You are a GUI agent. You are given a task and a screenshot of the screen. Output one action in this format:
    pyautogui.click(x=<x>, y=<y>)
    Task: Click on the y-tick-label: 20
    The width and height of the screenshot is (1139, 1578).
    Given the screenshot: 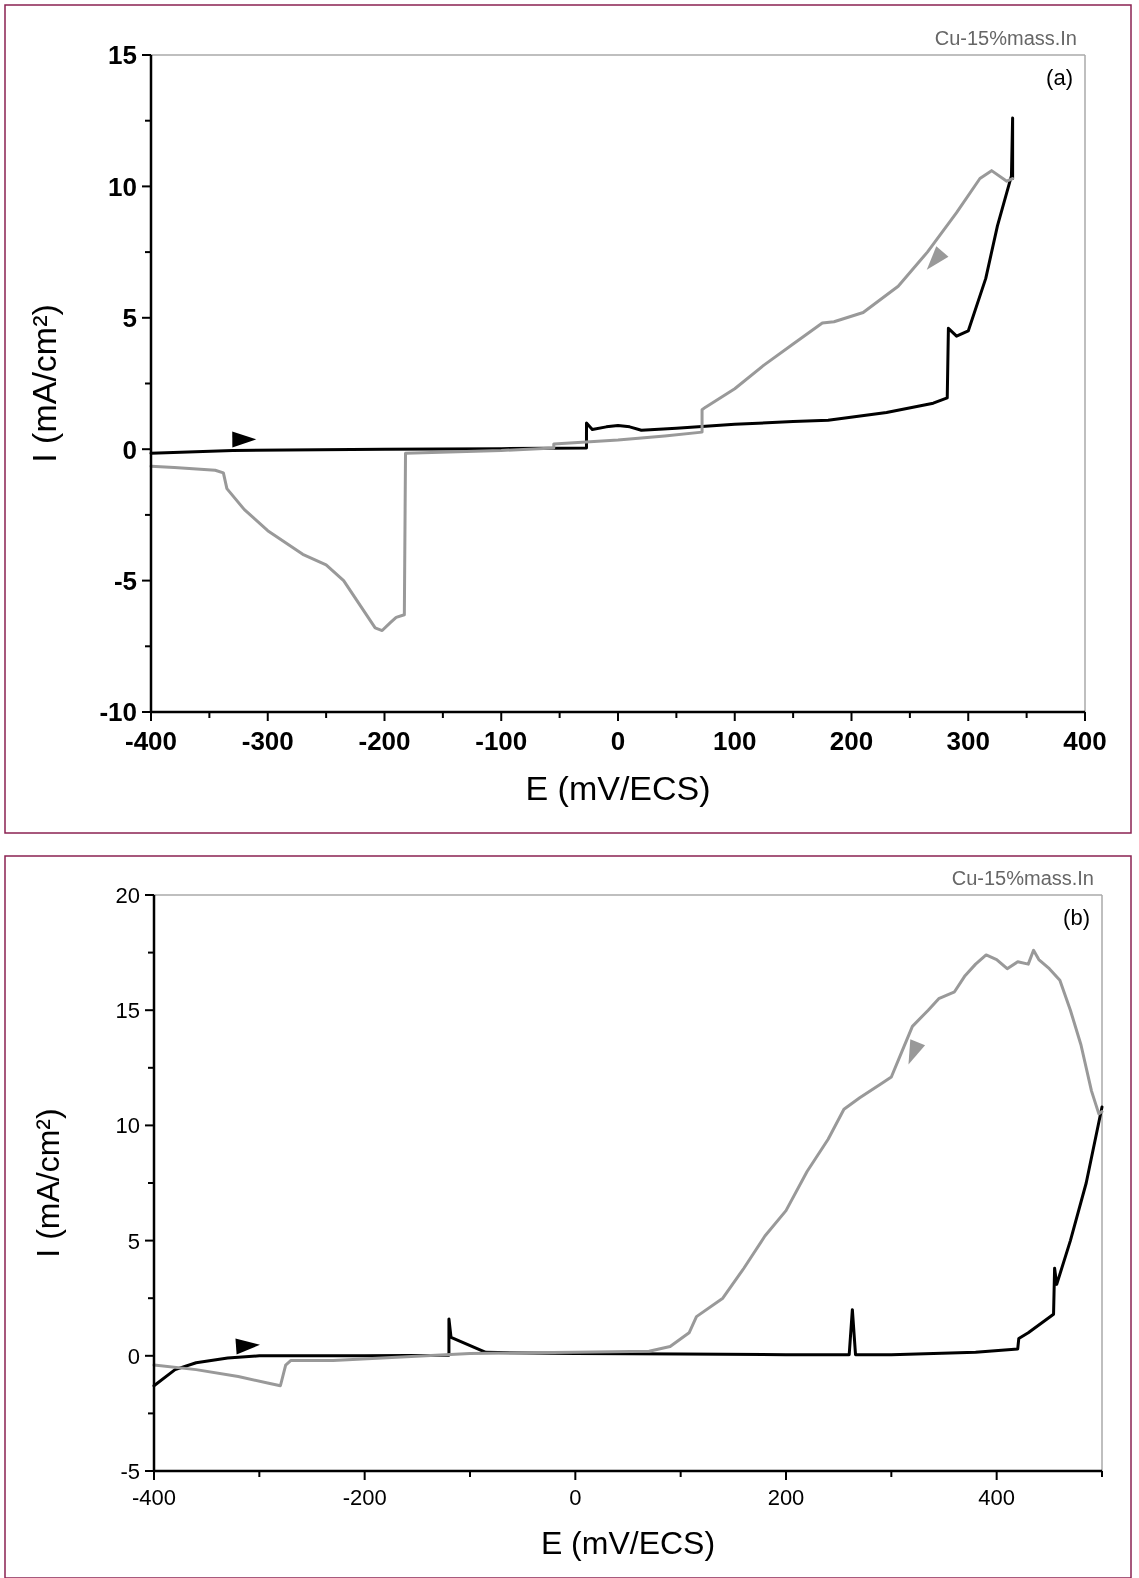 What is the action you would take?
    pyautogui.click(x=127, y=895)
    